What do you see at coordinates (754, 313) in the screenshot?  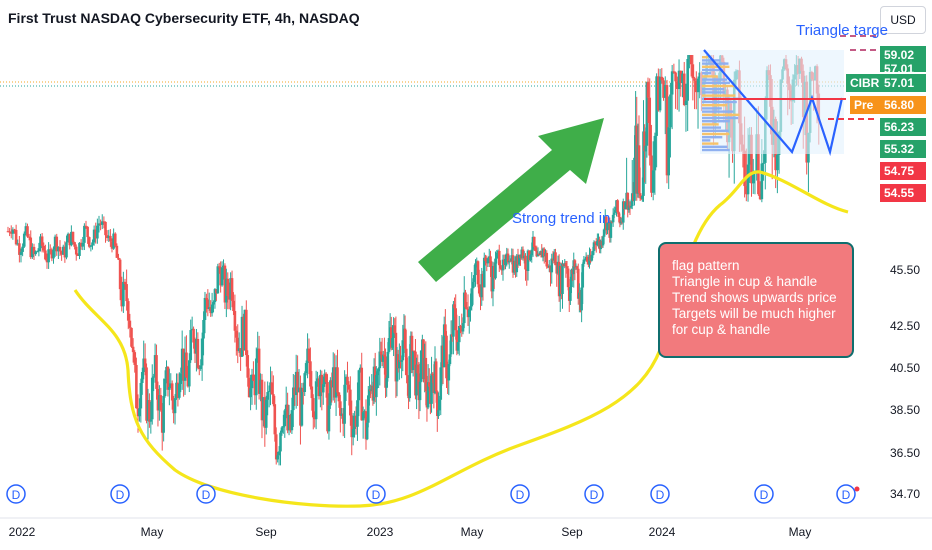 I see `callout-line: Targets will be much higher` at bounding box center [754, 313].